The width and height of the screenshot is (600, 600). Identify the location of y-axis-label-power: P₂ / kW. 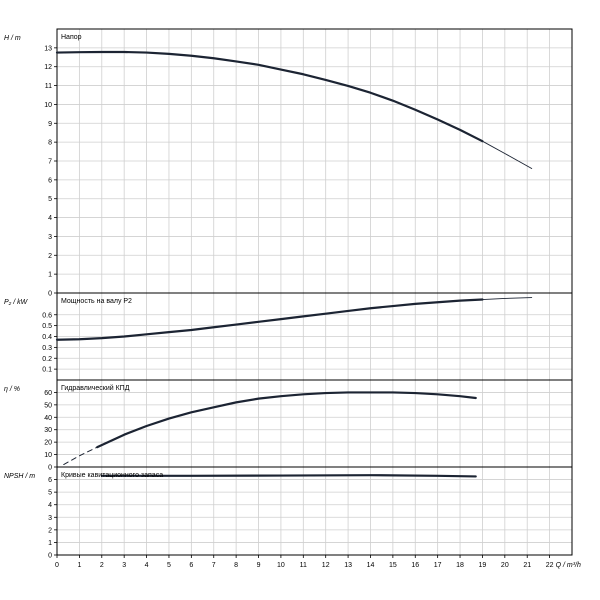
(16, 302).